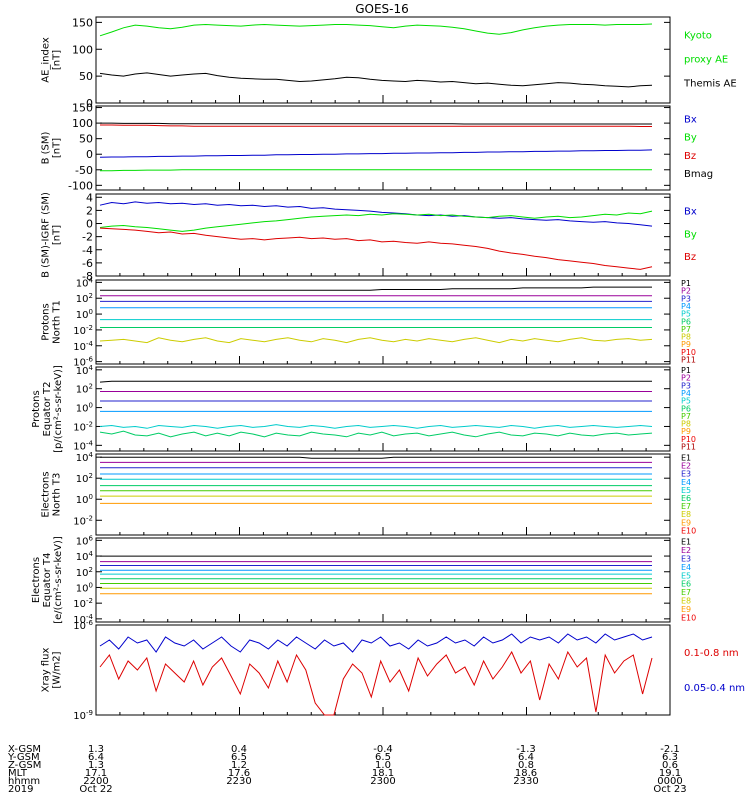 The image size is (750, 800). Describe the element at coordinates (382, 9) in the screenshot. I see `plot-title: GOES-16` at that location.